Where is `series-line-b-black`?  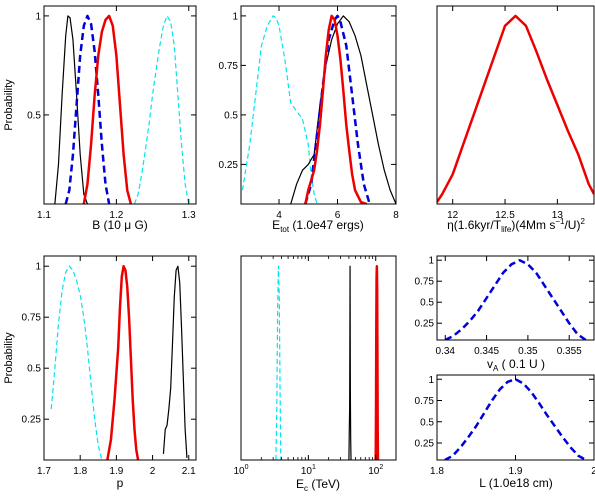
series-line-b-black is located at coordinates (71, 109).